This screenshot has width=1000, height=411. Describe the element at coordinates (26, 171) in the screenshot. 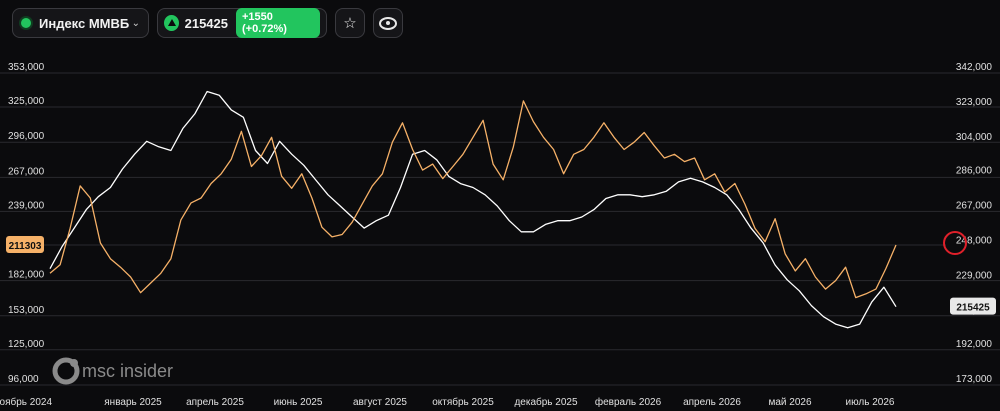

I see `left-tick-label: 267,000` at that location.